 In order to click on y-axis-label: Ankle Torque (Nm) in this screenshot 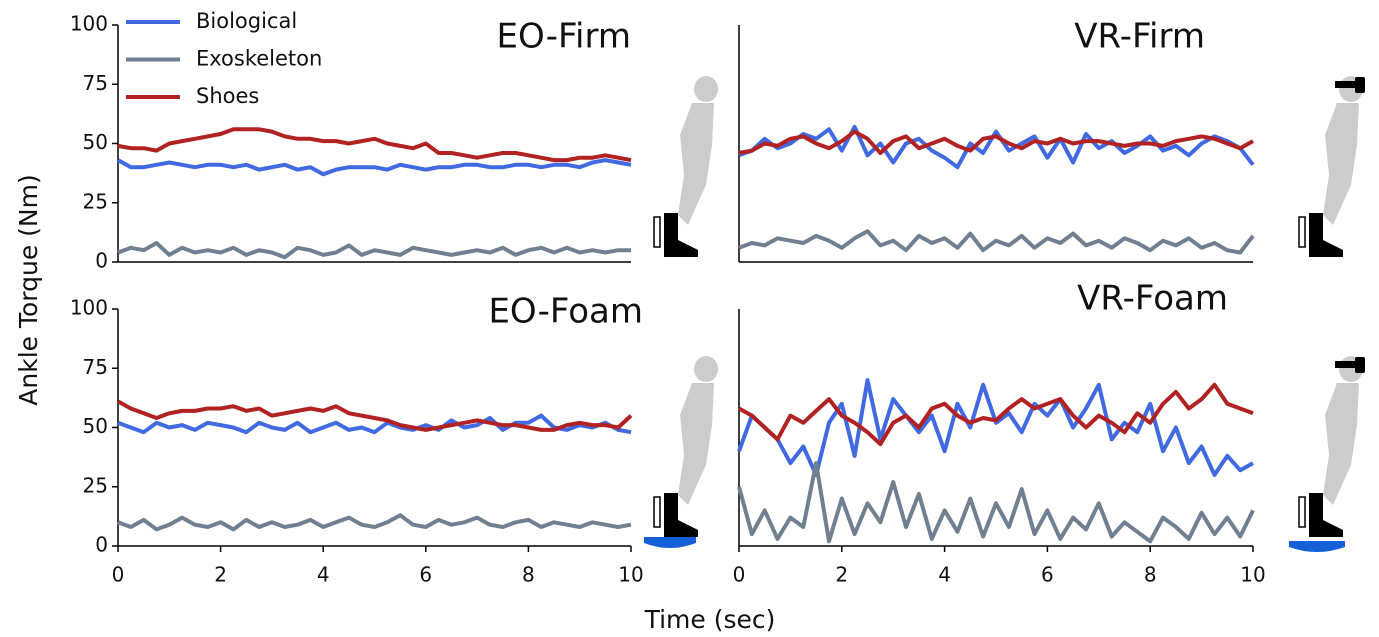, I will do `click(28, 289)`.